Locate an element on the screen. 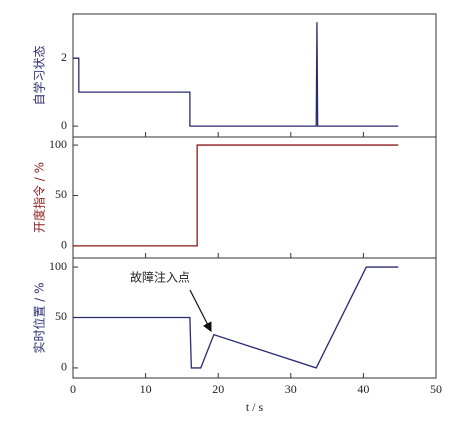 This screenshot has width=472, height=421. x-tick-label: 0 is located at coordinates (73, 389).